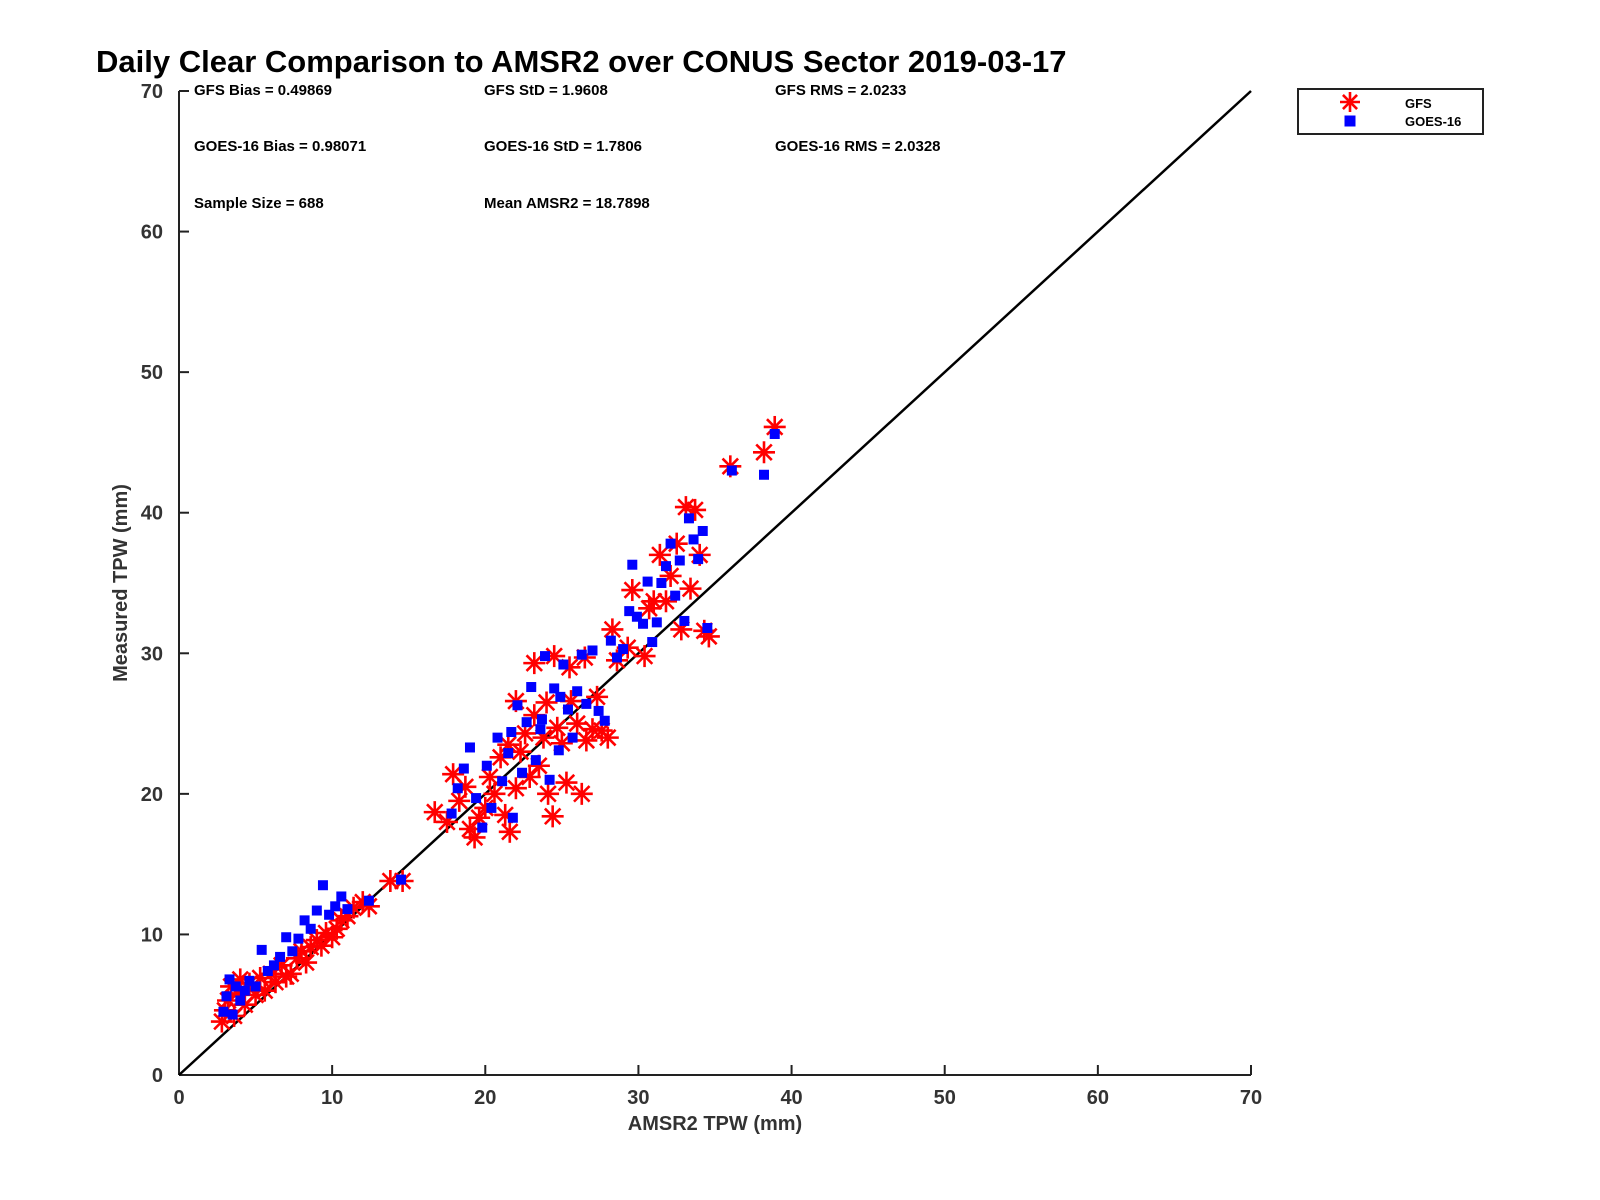 The image size is (1600, 1200). I want to click on stat-text: Mean AMSR2 = 18.7898, so click(567, 203).